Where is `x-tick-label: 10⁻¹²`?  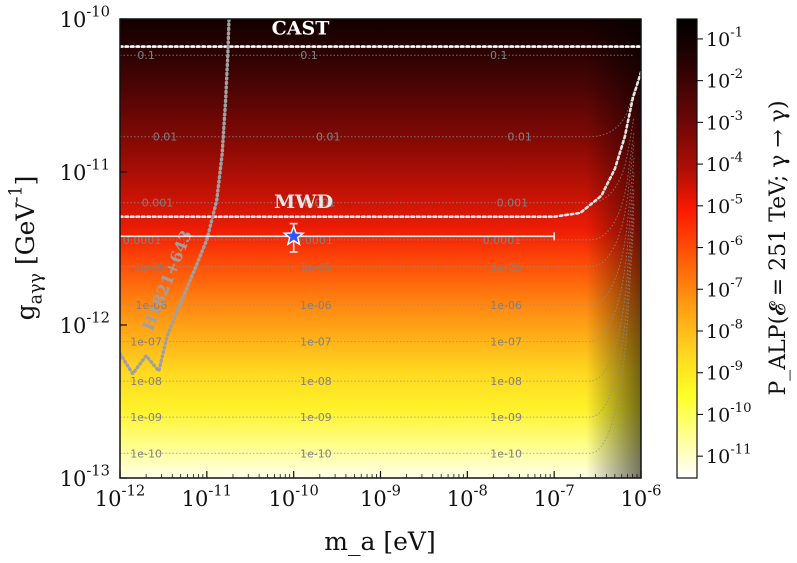 x-tick-label: 10⁻¹² is located at coordinates (120, 497).